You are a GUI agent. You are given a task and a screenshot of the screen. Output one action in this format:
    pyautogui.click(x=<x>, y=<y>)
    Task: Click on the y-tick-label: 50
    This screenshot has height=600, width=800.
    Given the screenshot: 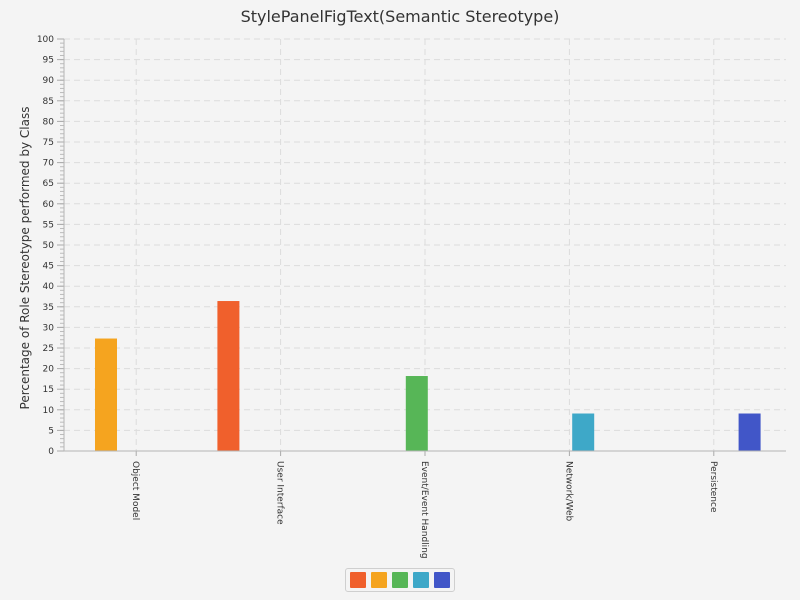 What is the action you would take?
    pyautogui.click(x=49, y=246)
    